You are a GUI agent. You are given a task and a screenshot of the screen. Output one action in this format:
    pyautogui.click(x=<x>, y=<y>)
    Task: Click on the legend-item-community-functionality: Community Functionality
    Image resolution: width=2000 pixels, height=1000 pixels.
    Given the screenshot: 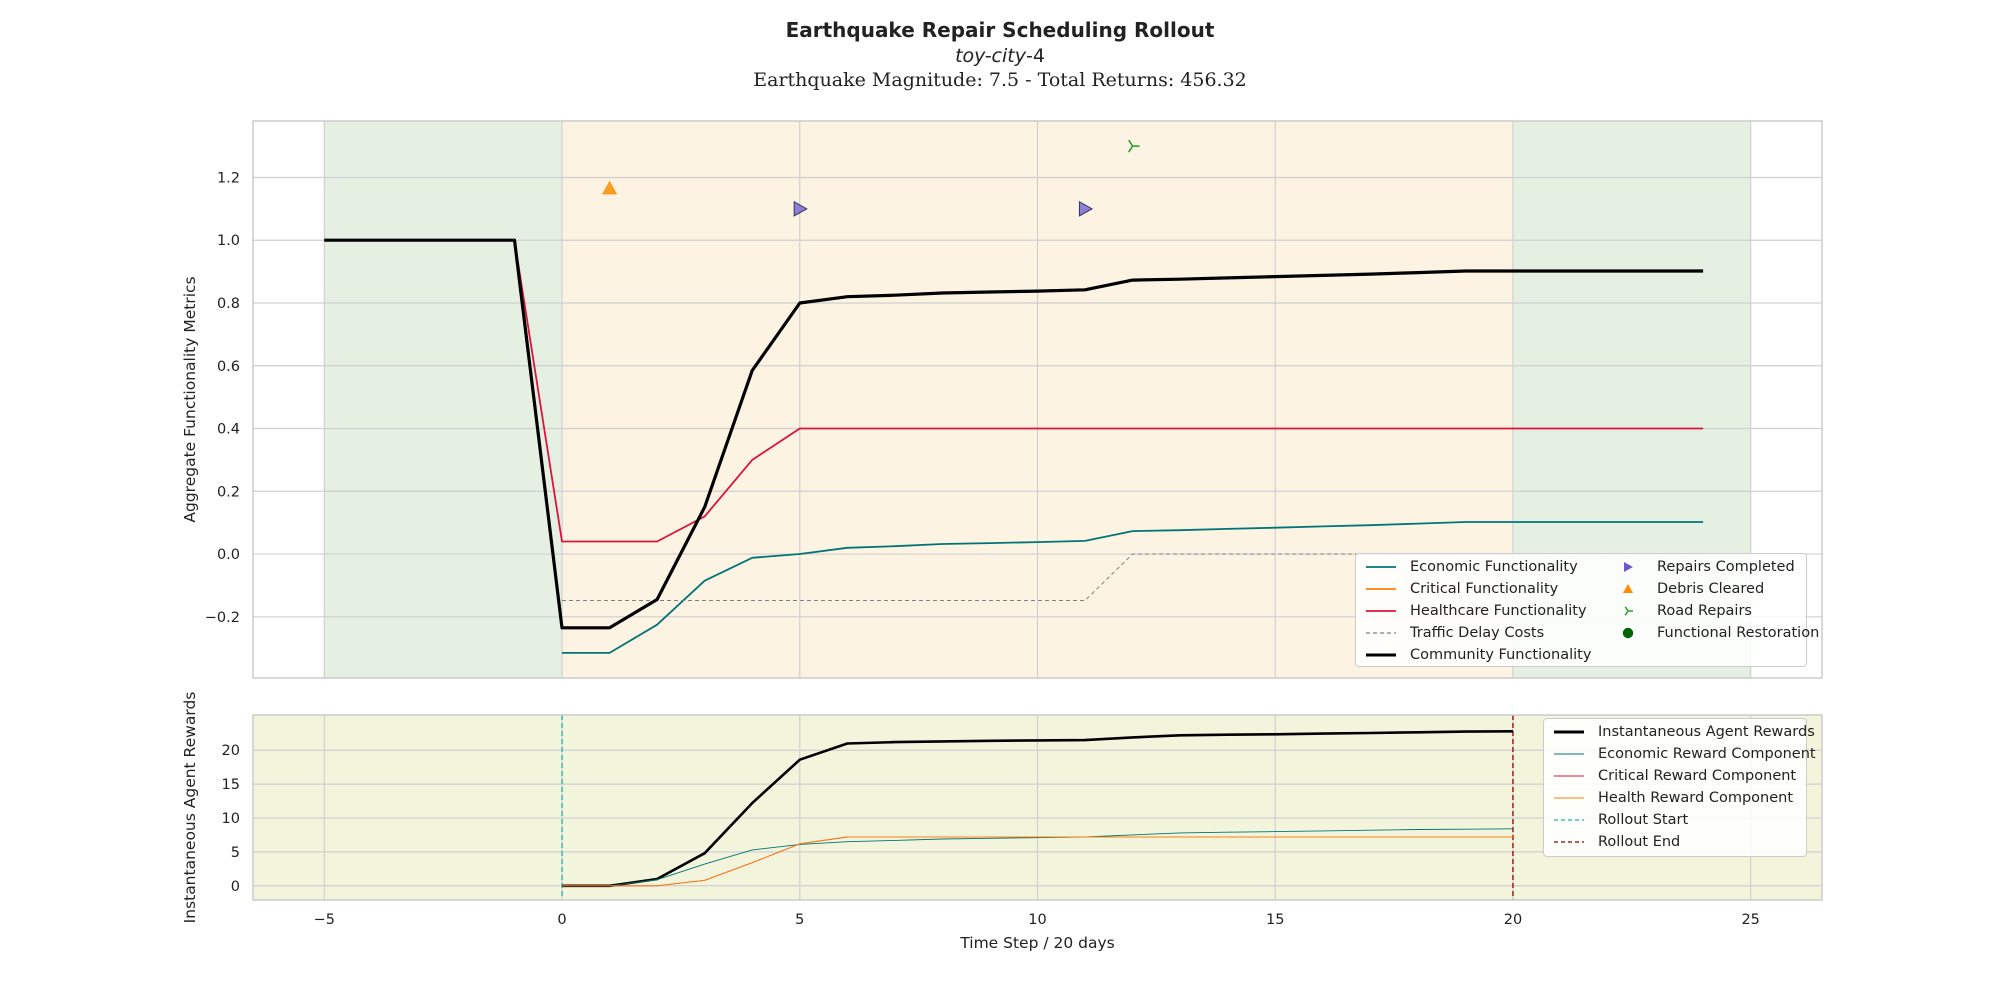 What is the action you would take?
    pyautogui.click(x=1477, y=655)
    